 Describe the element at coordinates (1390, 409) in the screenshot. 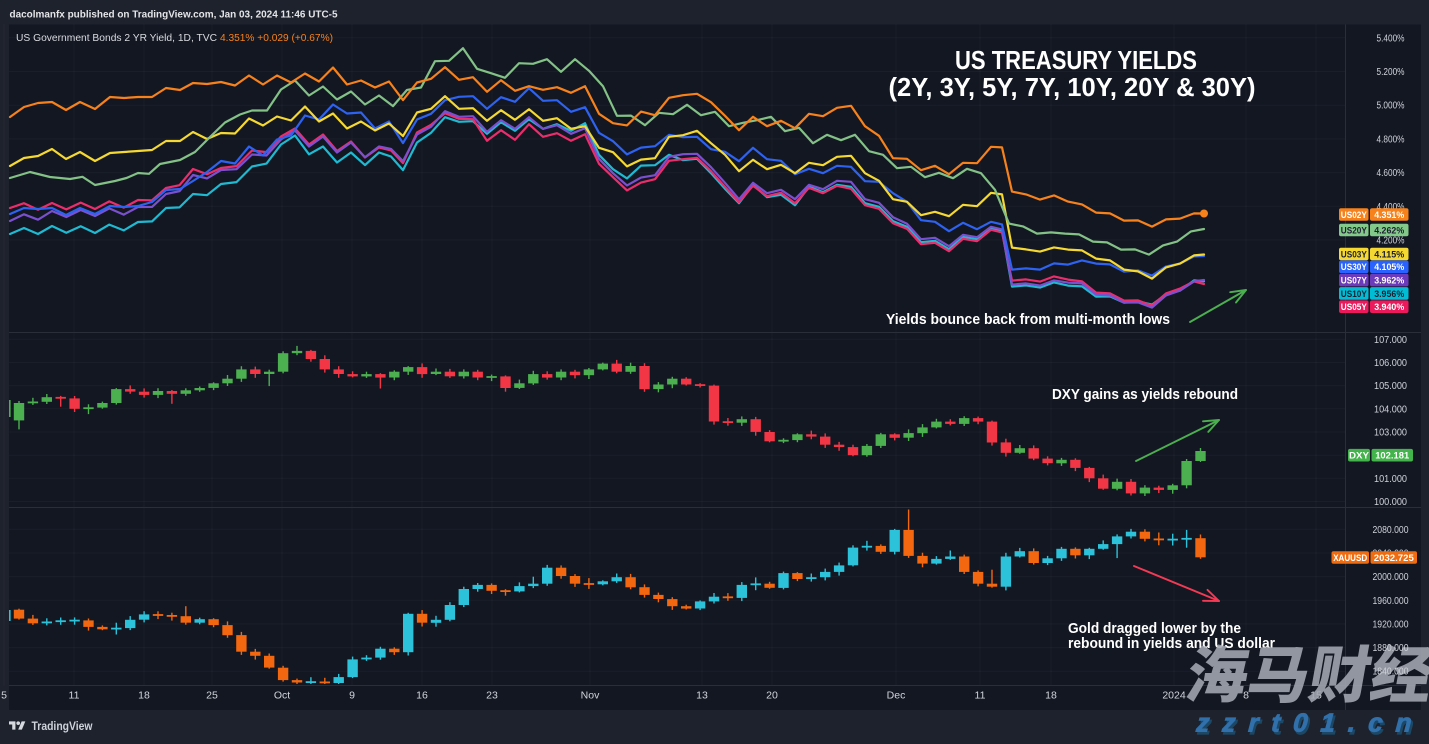

I see `svg-text: 104.000` at that location.